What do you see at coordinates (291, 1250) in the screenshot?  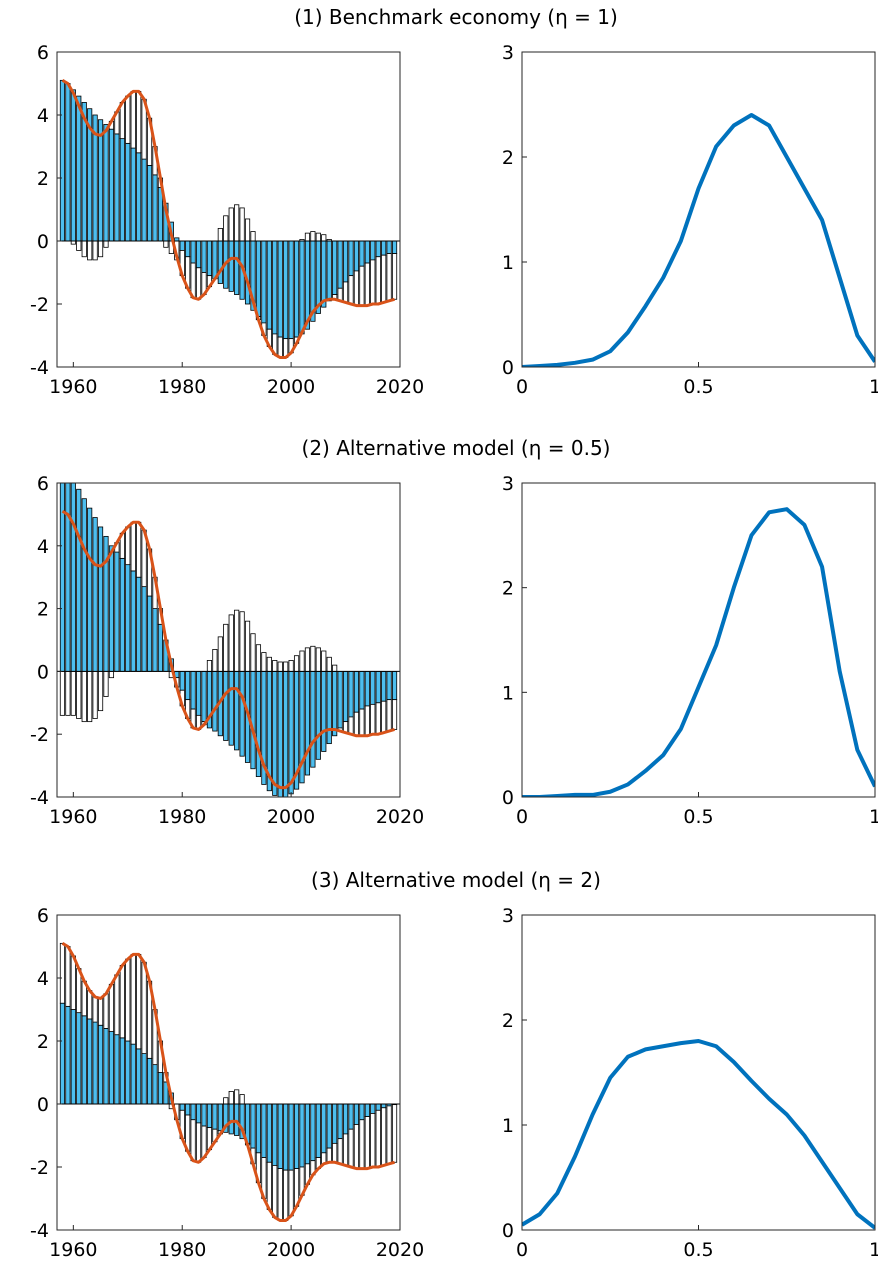 I see `x-tick-label: 2000` at bounding box center [291, 1250].